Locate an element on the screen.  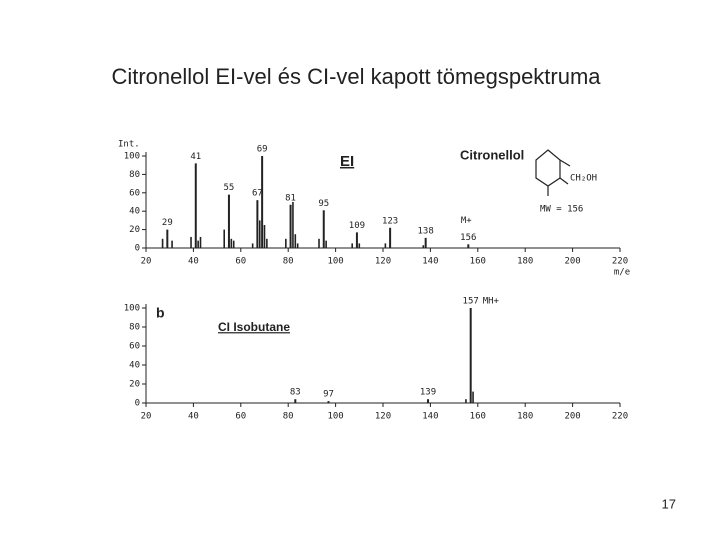
structure-label: CH₂OH is located at coordinates (583, 179).